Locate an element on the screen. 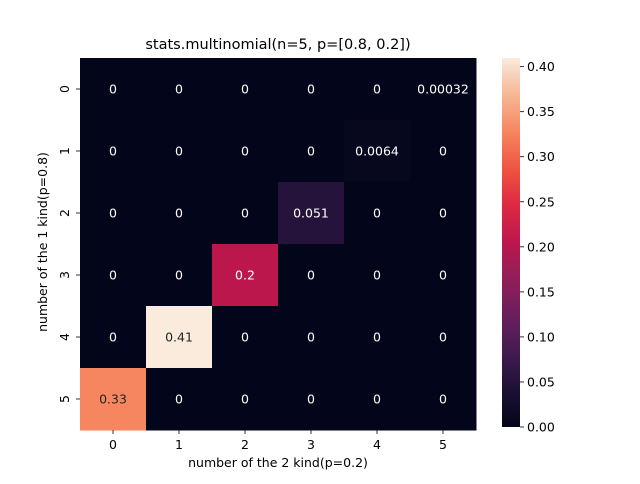 The height and width of the screenshot is (484, 640). cell-value-label: 0.00032 is located at coordinates (443, 89).